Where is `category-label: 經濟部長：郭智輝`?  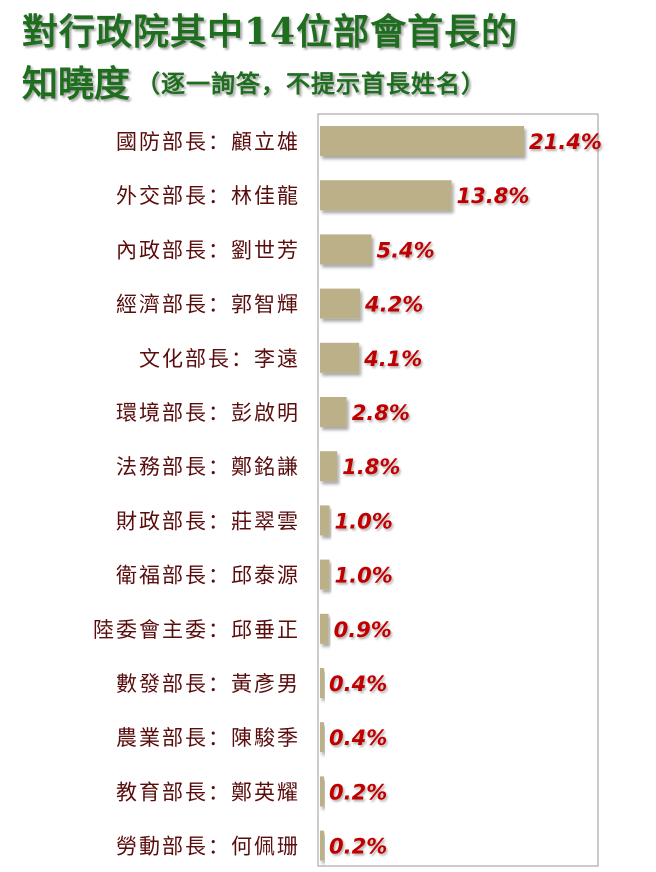 category-label: 經濟部長：郭智輝 is located at coordinates (208, 305).